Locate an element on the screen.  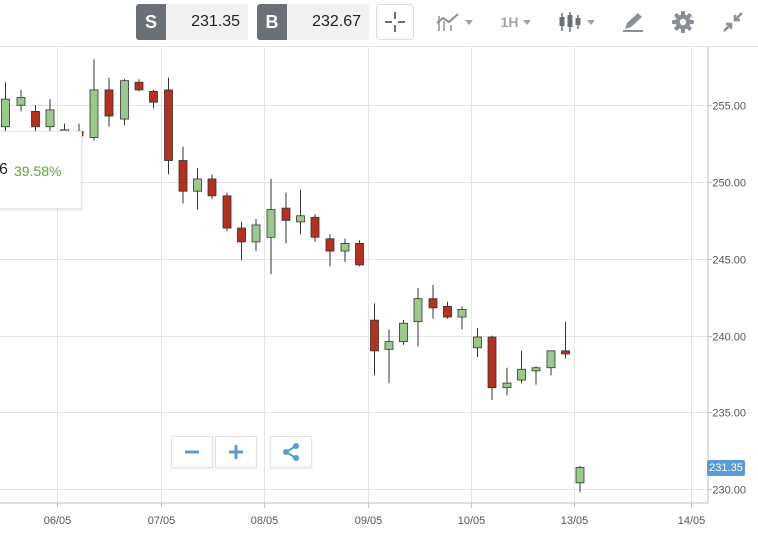
sell-price: 231.35 is located at coordinates (207, 22).